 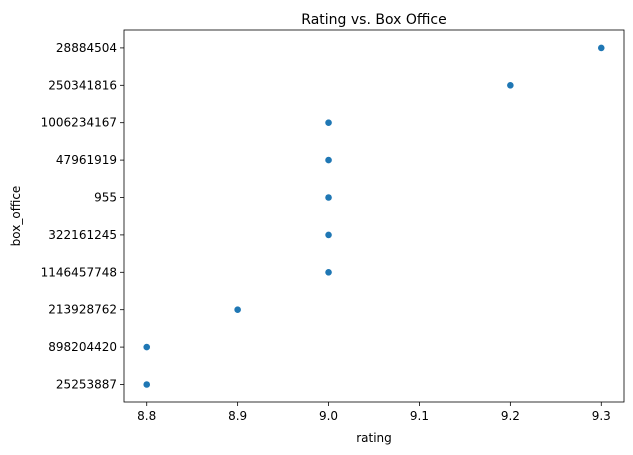 I want to click on x-axis-label: rating, so click(x=374, y=438).